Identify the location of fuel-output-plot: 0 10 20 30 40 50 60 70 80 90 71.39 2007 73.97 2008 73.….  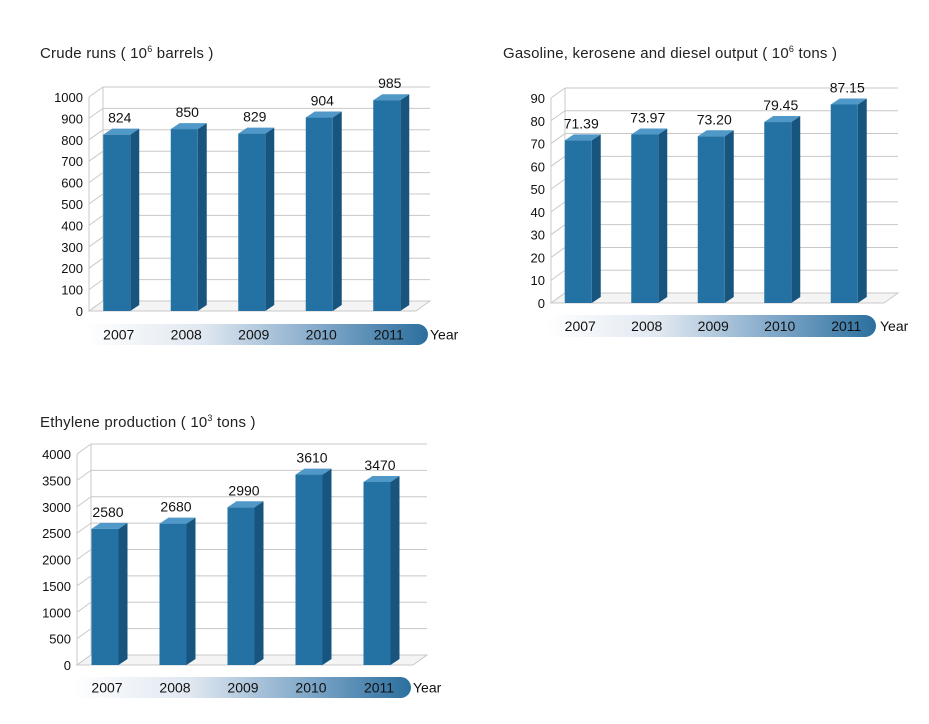
(720, 208).